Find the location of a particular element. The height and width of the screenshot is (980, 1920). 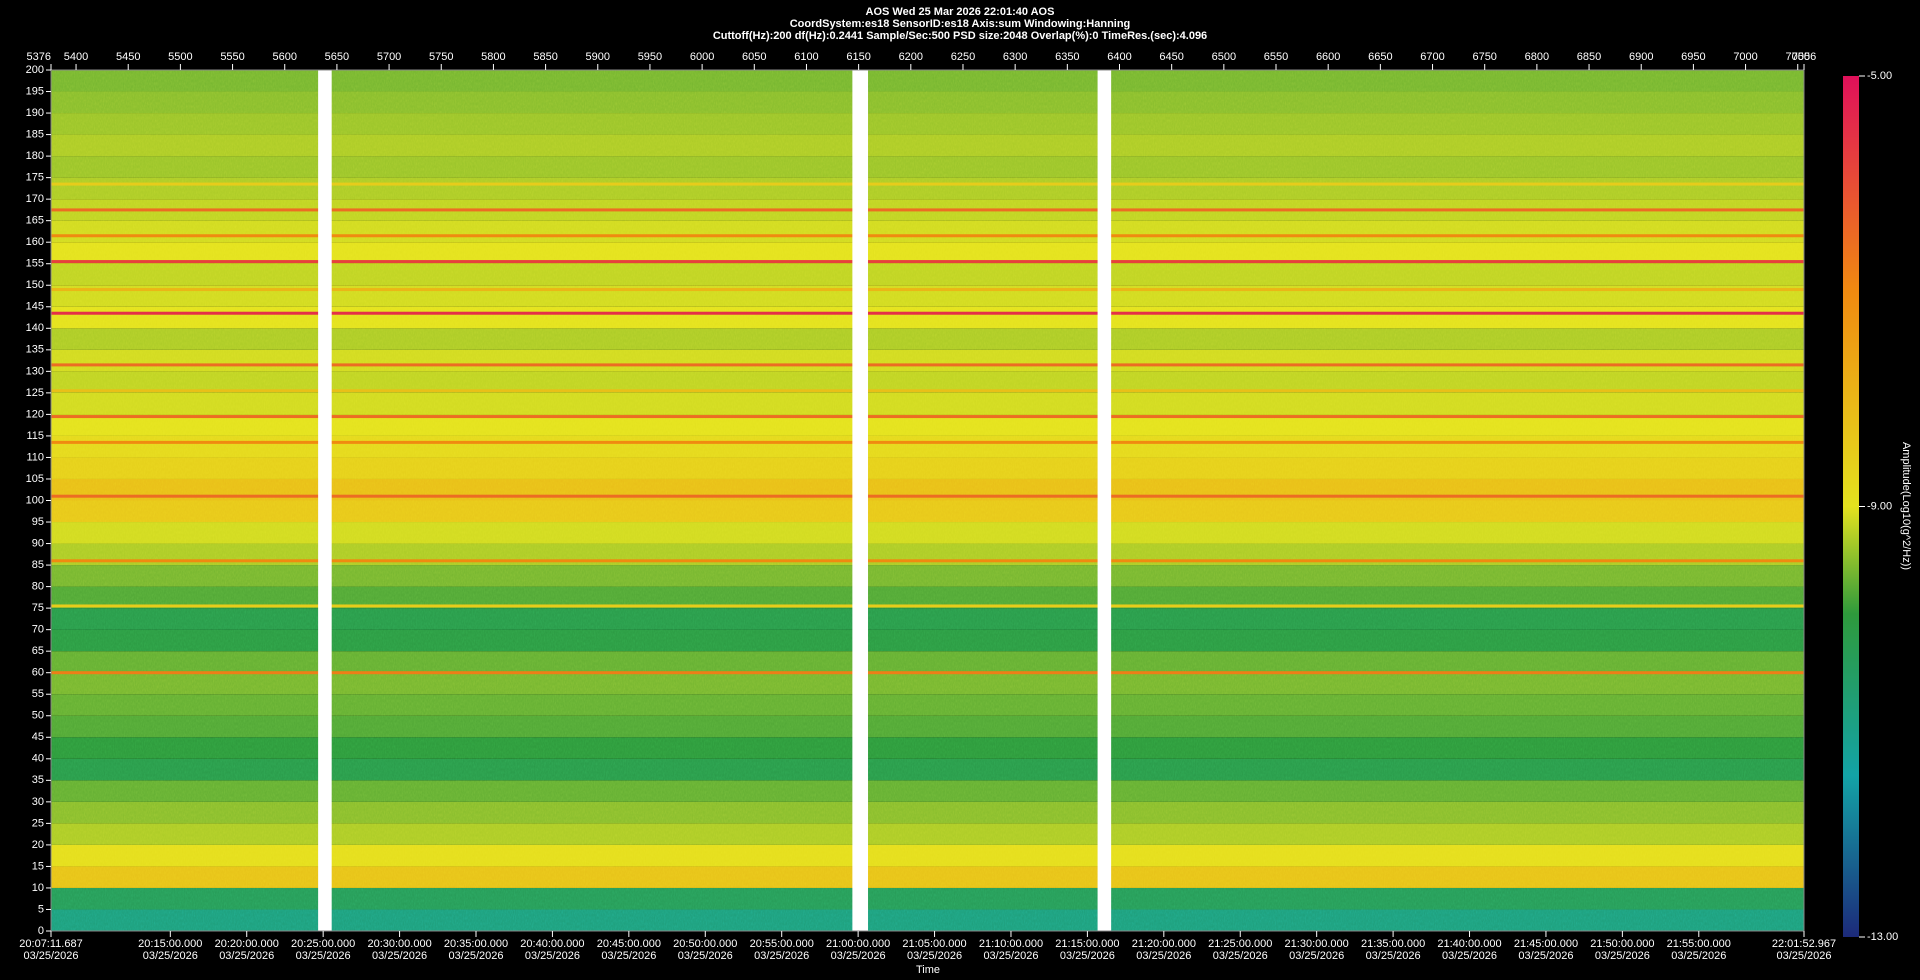

x-tick-label: 20:25:00.000 is located at coordinates (323, 944).